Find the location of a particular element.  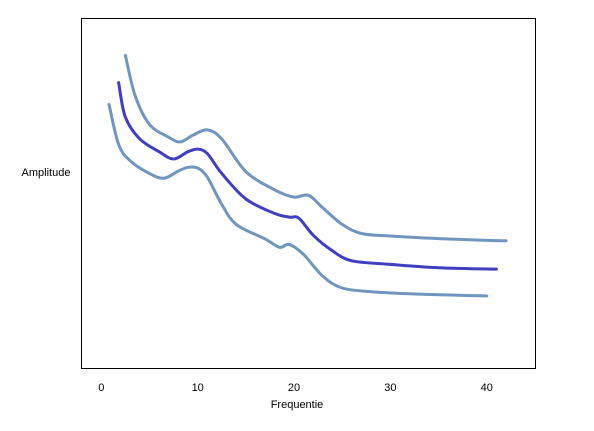

x-axis-ticks: 0 10 20 30 40 is located at coordinates (295, 388).